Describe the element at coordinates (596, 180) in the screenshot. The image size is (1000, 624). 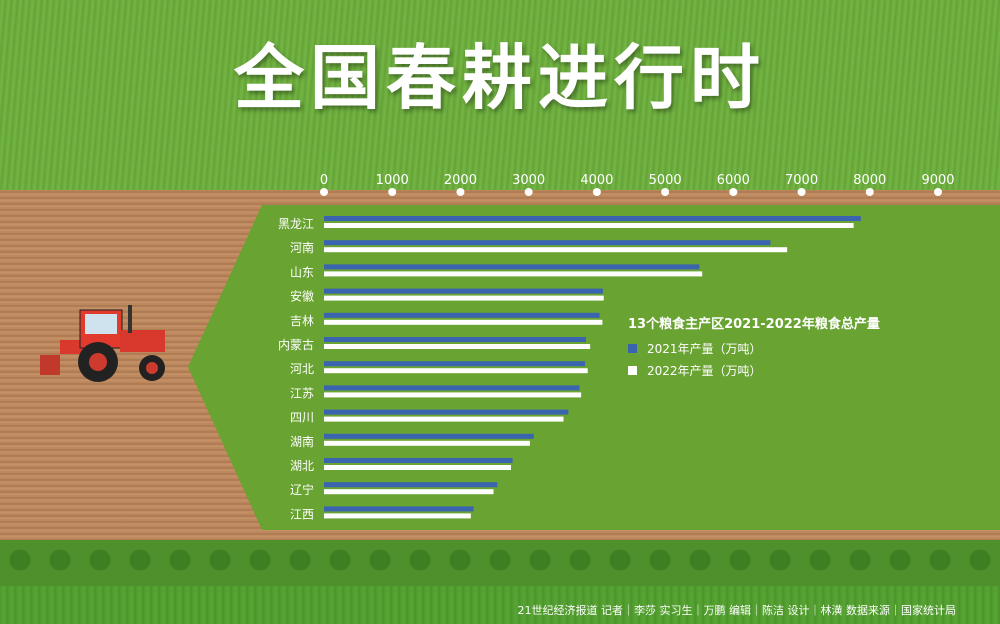
I see `x-tick-label: 4000` at that location.